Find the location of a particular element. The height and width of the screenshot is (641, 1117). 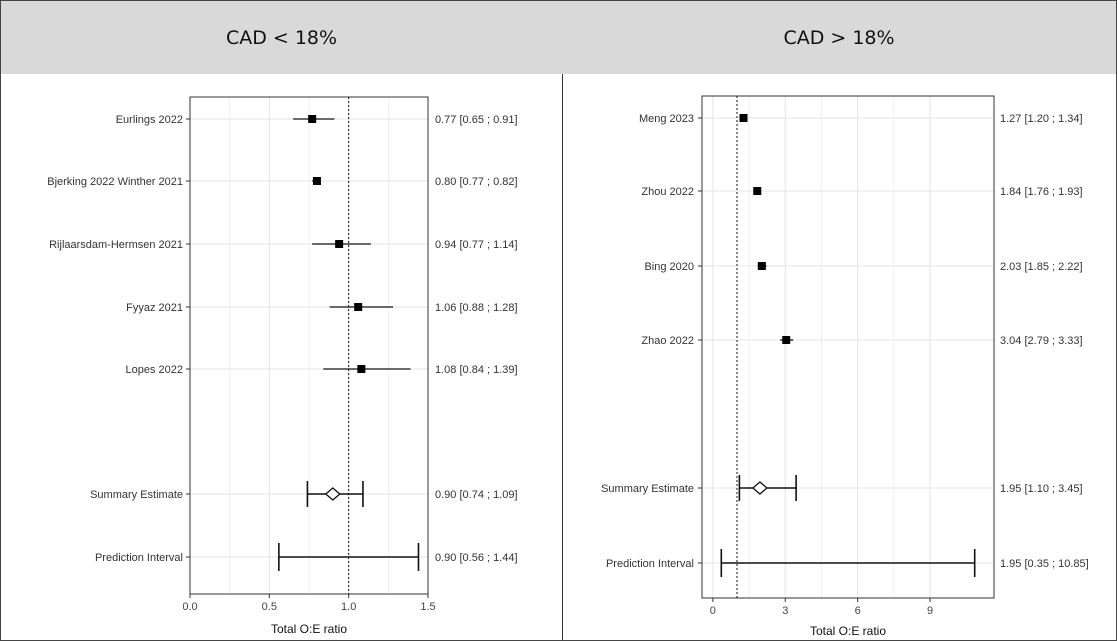

ci-value-label: 1.06 [0.88 ; 1.28] is located at coordinates (476, 308).